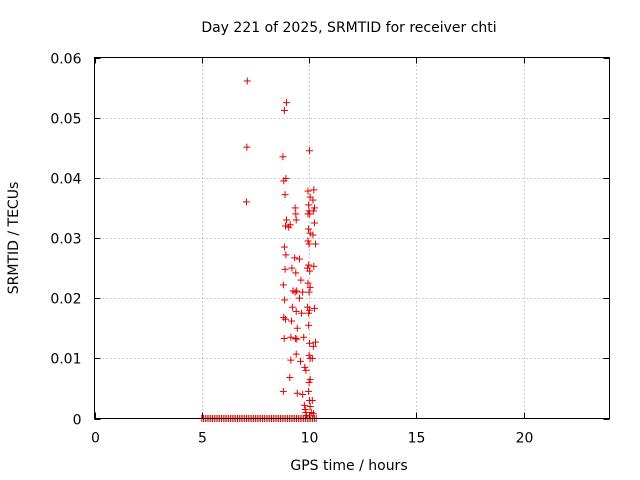 The image size is (640, 480). What do you see at coordinates (14, 238) in the screenshot?
I see `y-axis-label: SRMTID / TECUs` at bounding box center [14, 238].